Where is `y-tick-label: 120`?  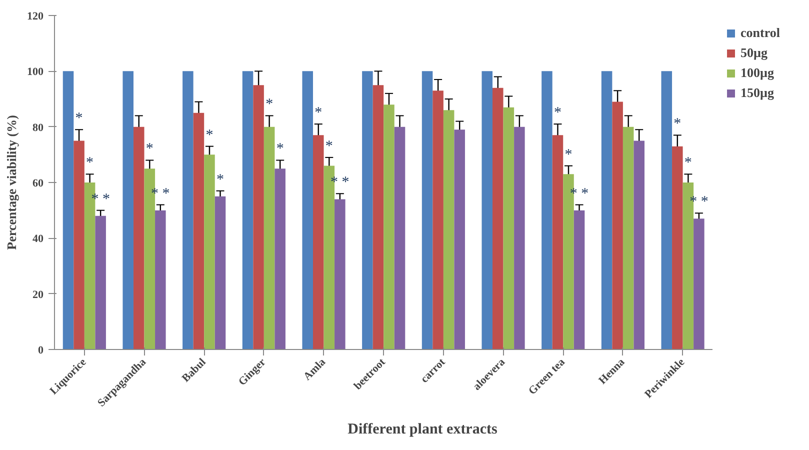
y-tick-label: 120 is located at coordinates (35, 16).